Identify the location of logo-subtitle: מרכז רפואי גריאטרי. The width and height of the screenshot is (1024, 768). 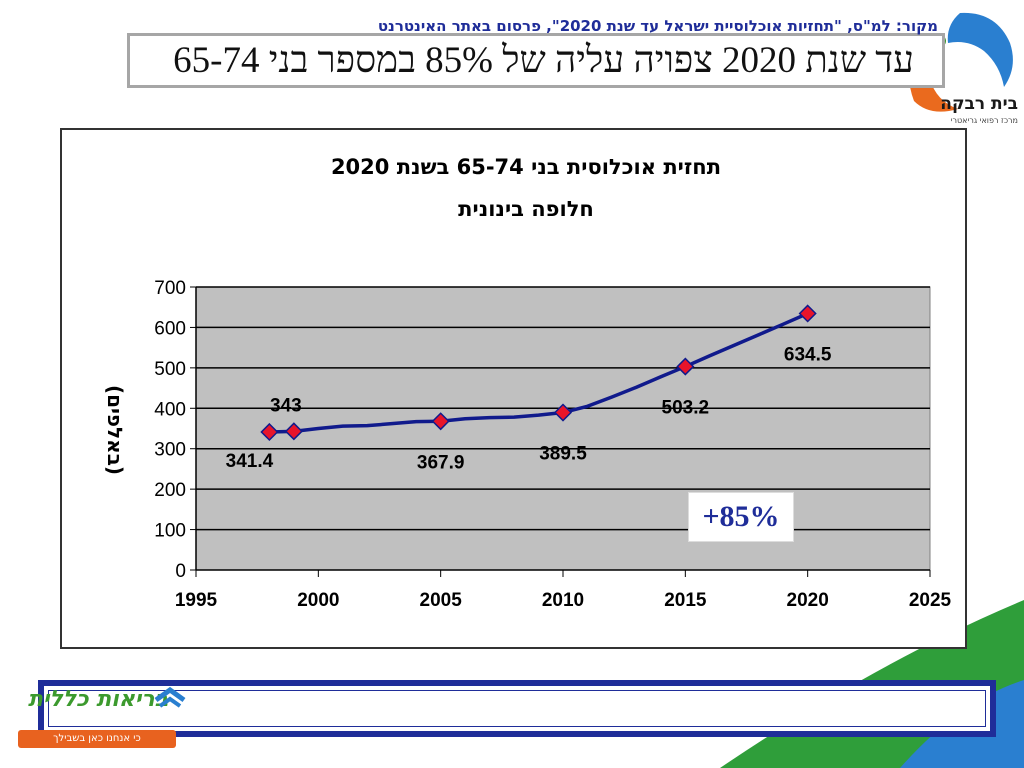
(984, 120).